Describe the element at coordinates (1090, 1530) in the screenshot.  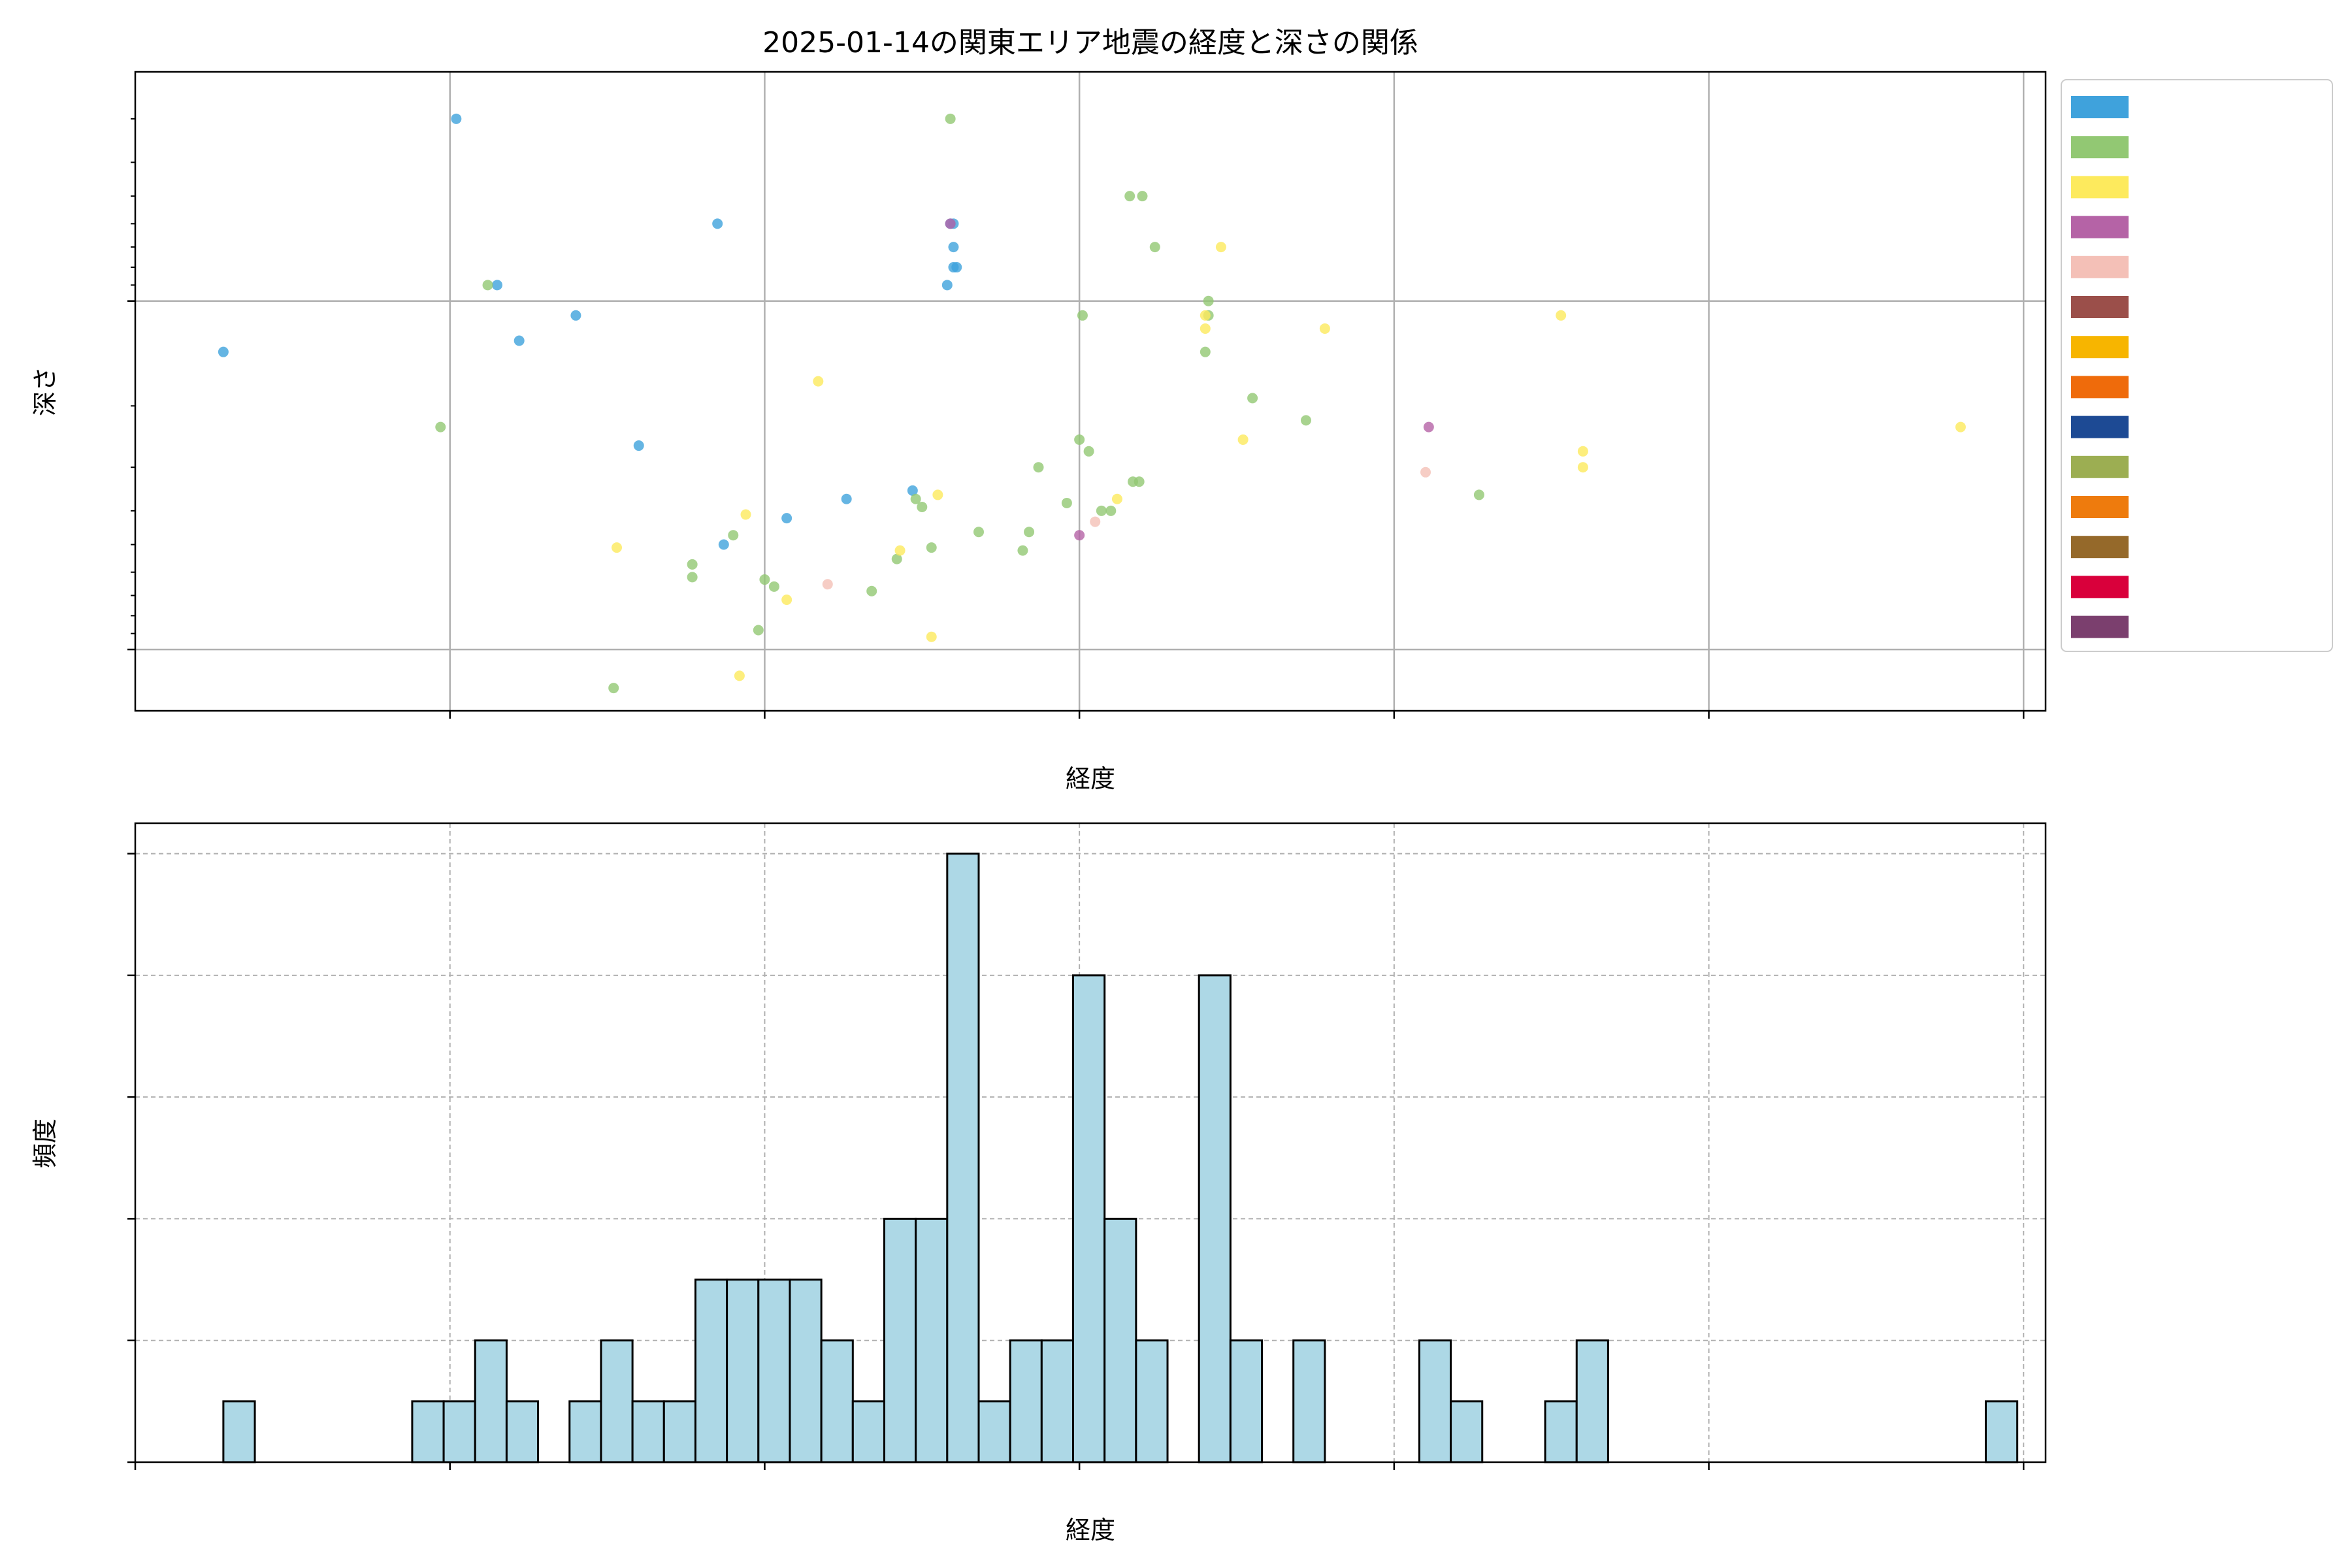
I see `histogram-xlabel: 経度` at that location.